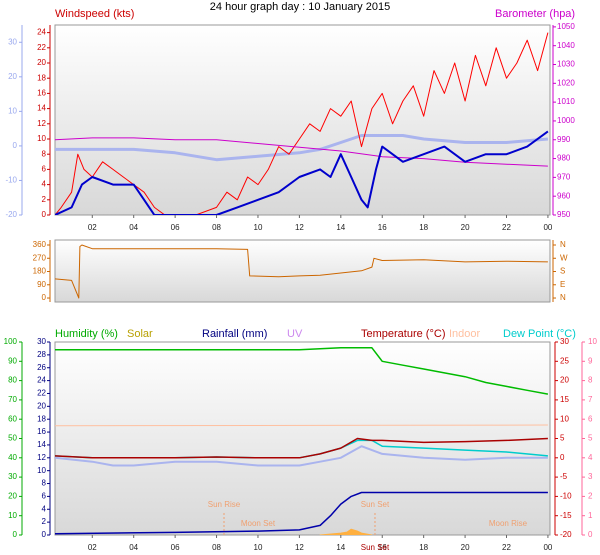  What do you see at coordinates (564, 399) in the screenshot?
I see `y-tick-label: 15` at bounding box center [564, 399].